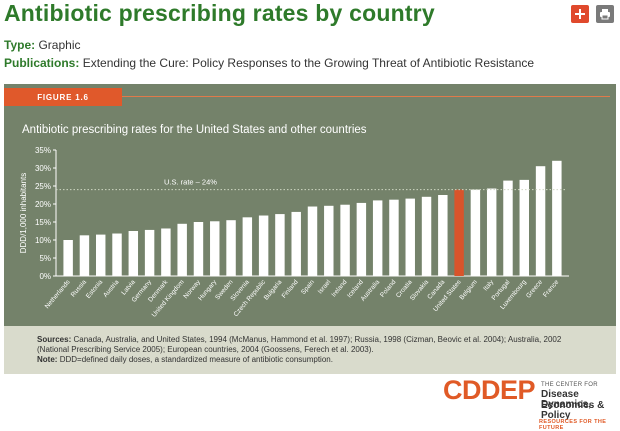 This screenshot has width=620, height=431. What do you see at coordinates (573, 425) in the screenshot?
I see `logo-tagline: RESOURCES FOR THE FUTURE` at bounding box center [573, 425].